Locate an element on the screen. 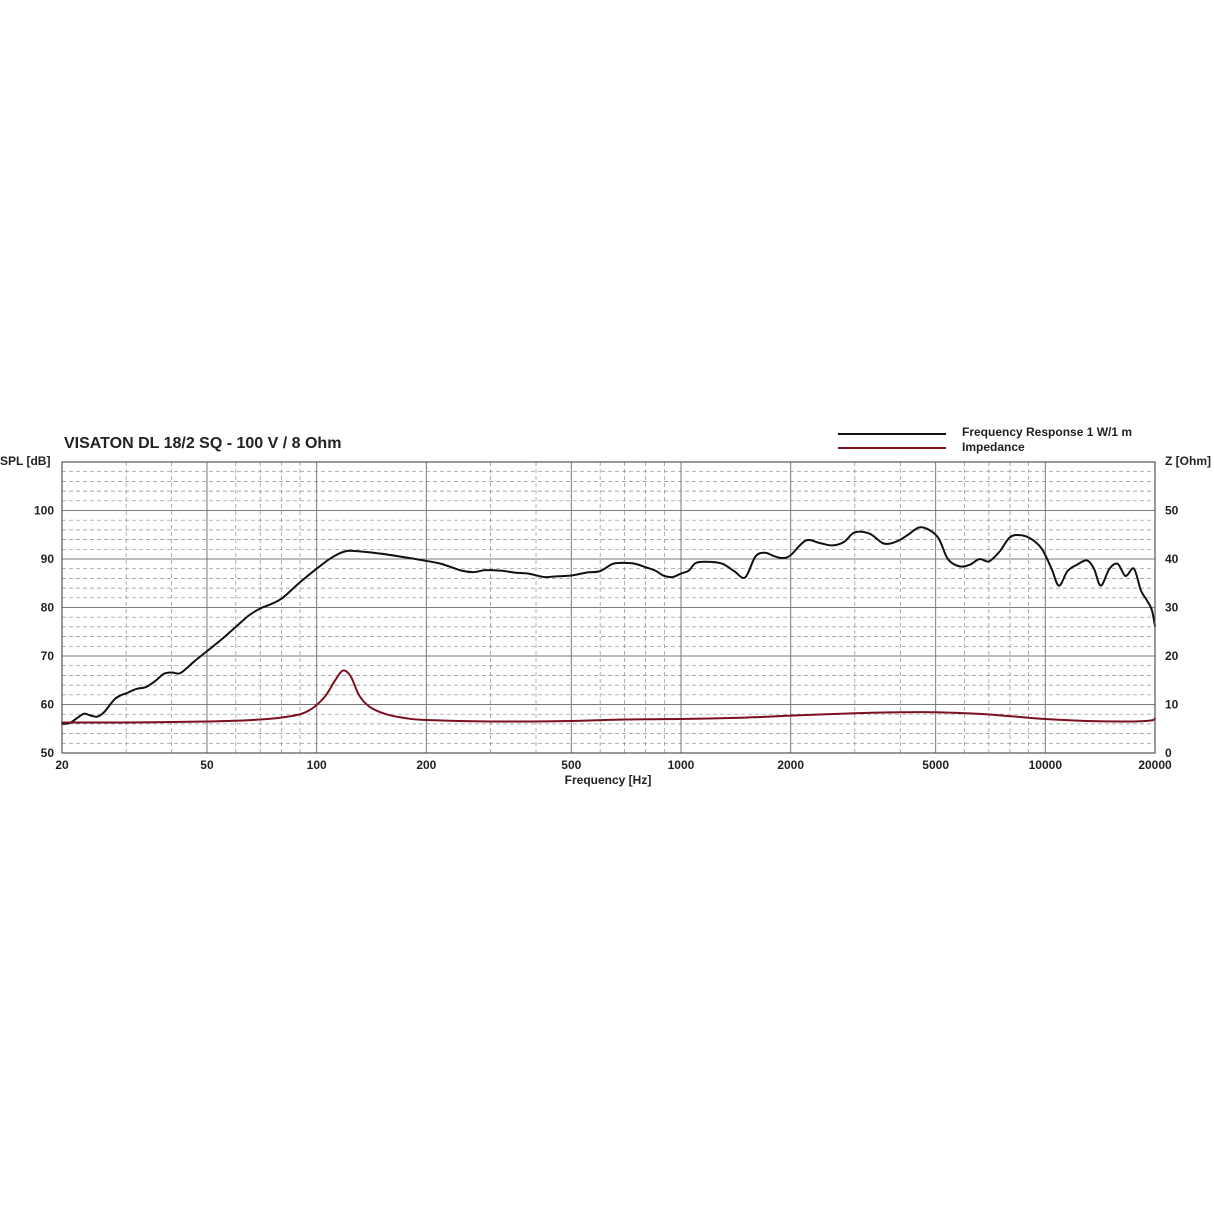 The height and width of the screenshot is (1214, 1214). x-tick-label: 20000 is located at coordinates (1155, 765).